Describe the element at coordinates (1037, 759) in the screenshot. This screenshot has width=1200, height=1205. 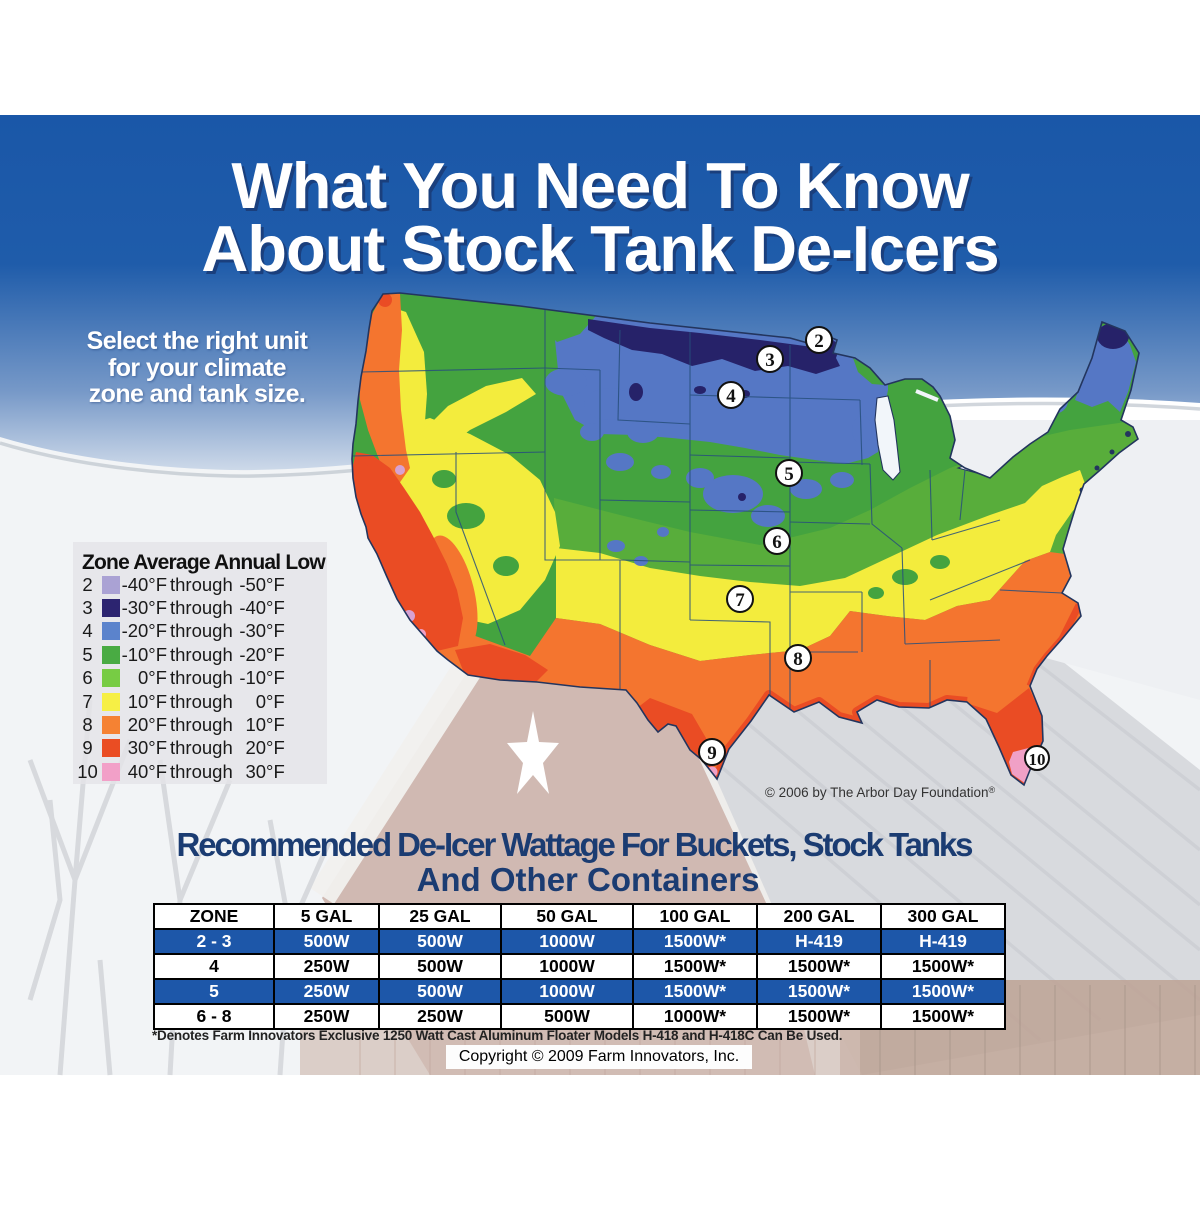
I see `svg-text: 10` at that location.